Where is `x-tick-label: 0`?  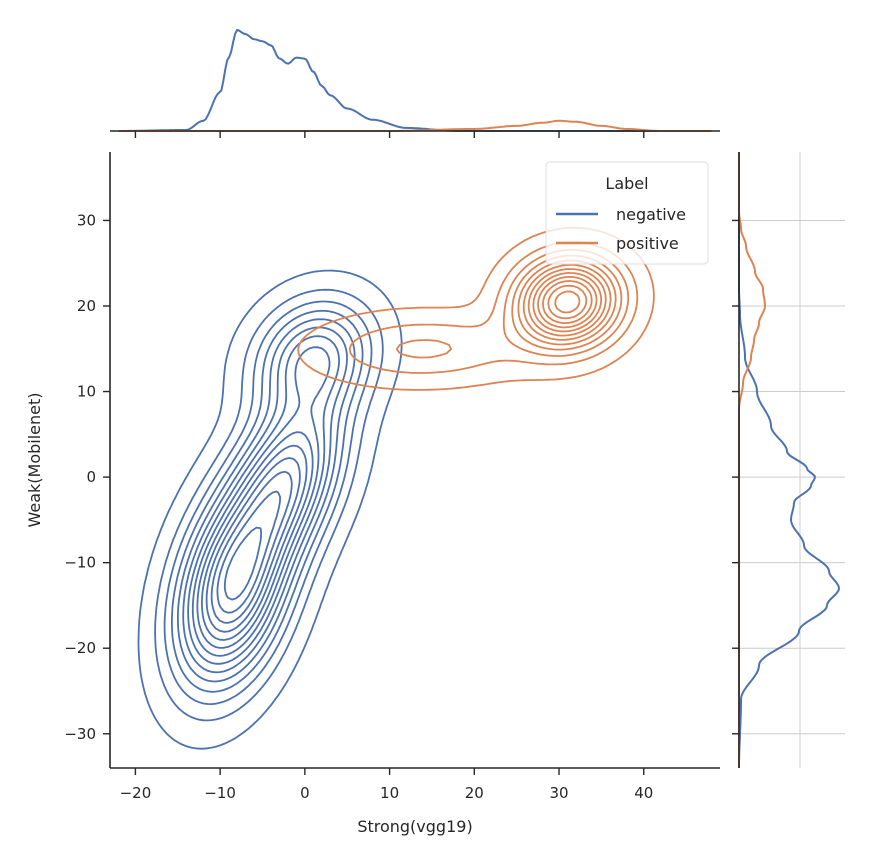 x-tick-label: 0 is located at coordinates (305, 793).